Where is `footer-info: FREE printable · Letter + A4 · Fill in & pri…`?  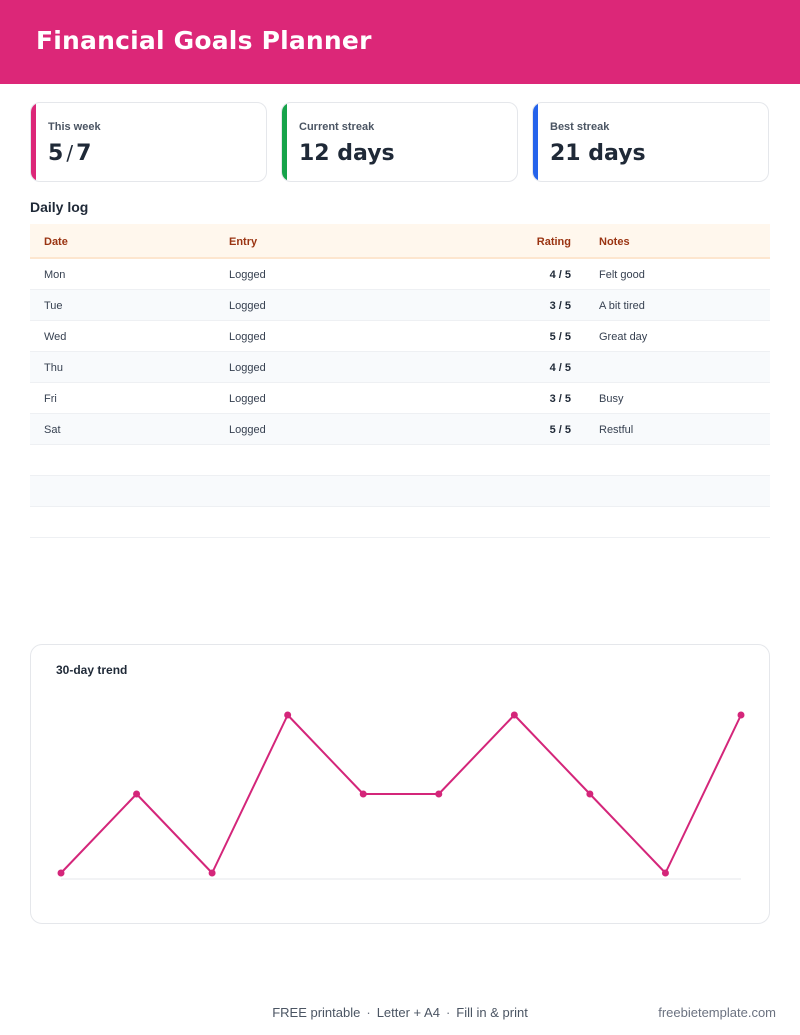
footer-info: FREE printable · Letter + A4 · Fill in & pri… is located at coordinates (400, 1012).